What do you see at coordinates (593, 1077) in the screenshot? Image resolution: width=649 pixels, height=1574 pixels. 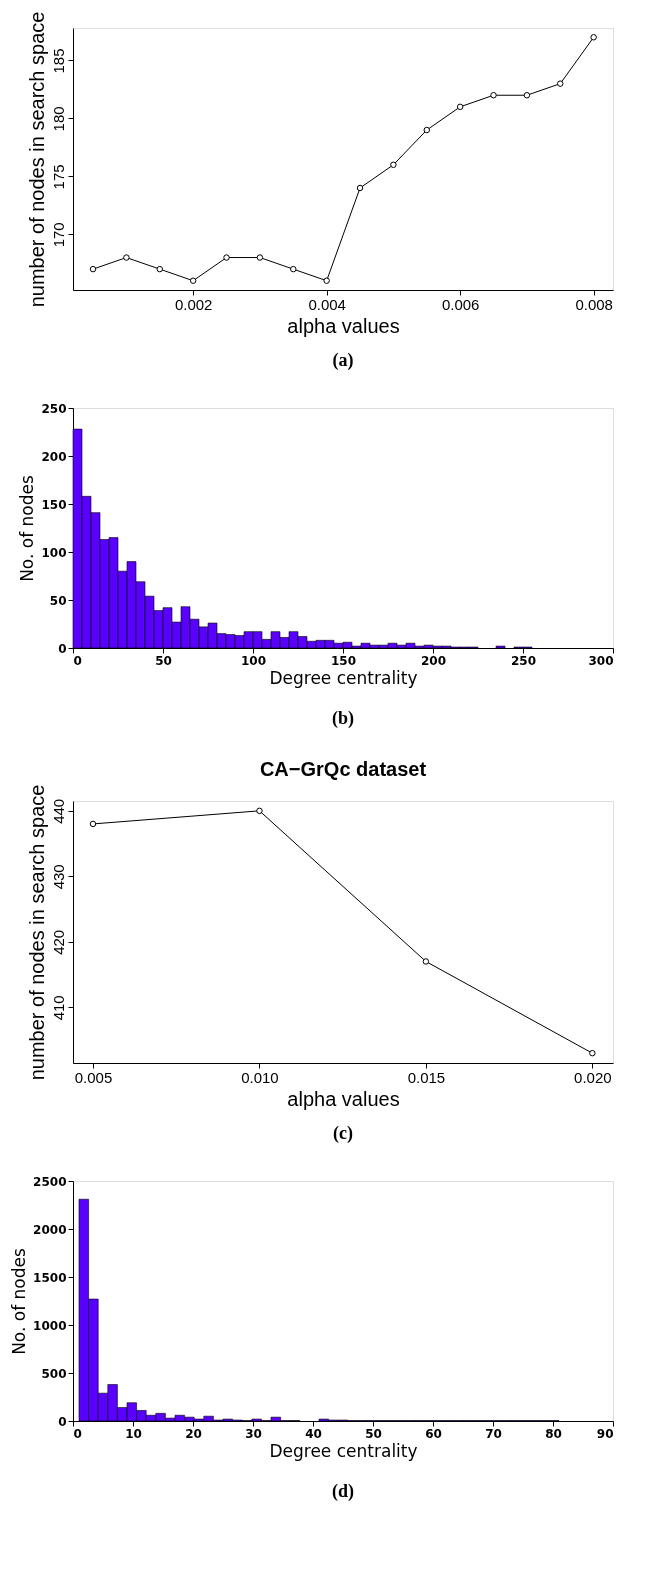 I see `x-tick-label: 0.020` at bounding box center [593, 1077].